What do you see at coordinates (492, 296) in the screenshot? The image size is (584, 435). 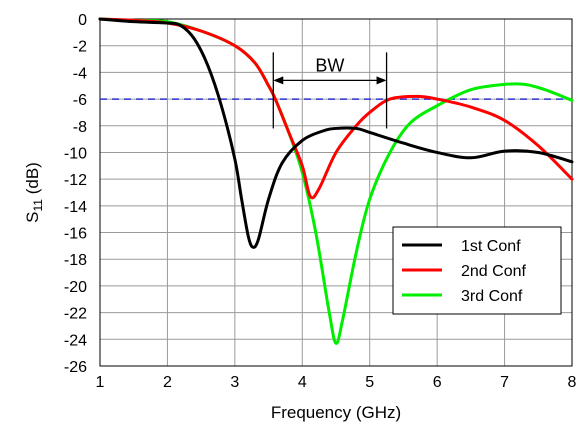 I see `legend-label: 3rd Conf` at bounding box center [492, 296].